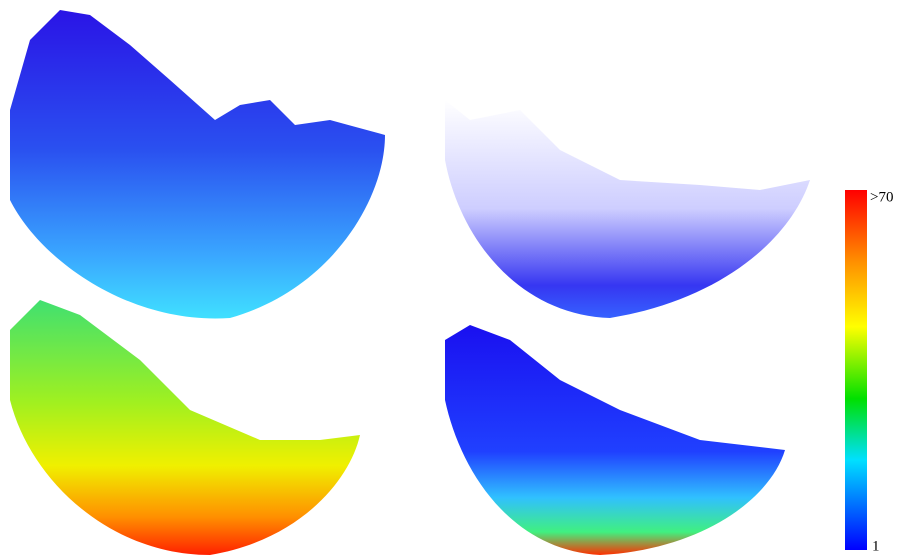  I want to click on colorbar-max-label: >70, so click(881, 197).